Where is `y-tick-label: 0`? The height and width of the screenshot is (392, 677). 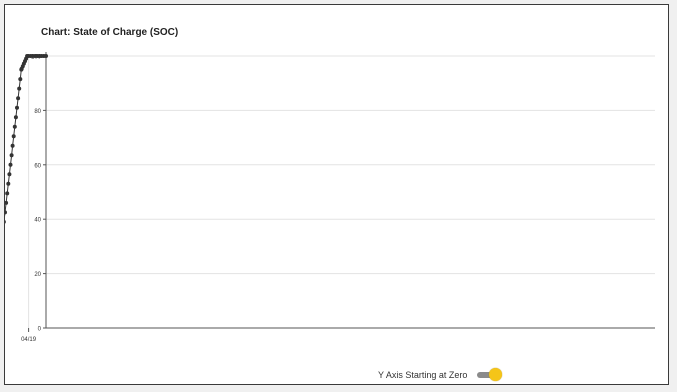 y-tick-label: 0 is located at coordinates (40, 330).